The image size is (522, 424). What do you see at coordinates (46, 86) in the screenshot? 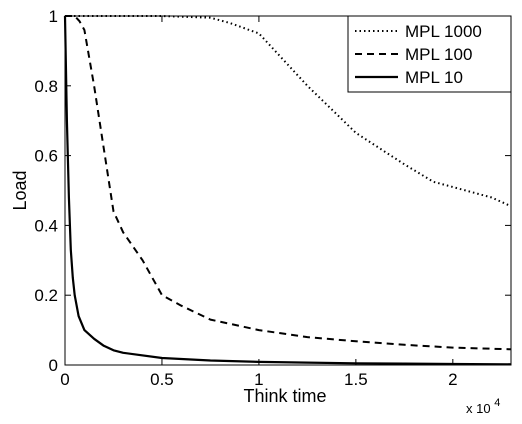
I see `y-tick-label: 0.8` at bounding box center [46, 86].